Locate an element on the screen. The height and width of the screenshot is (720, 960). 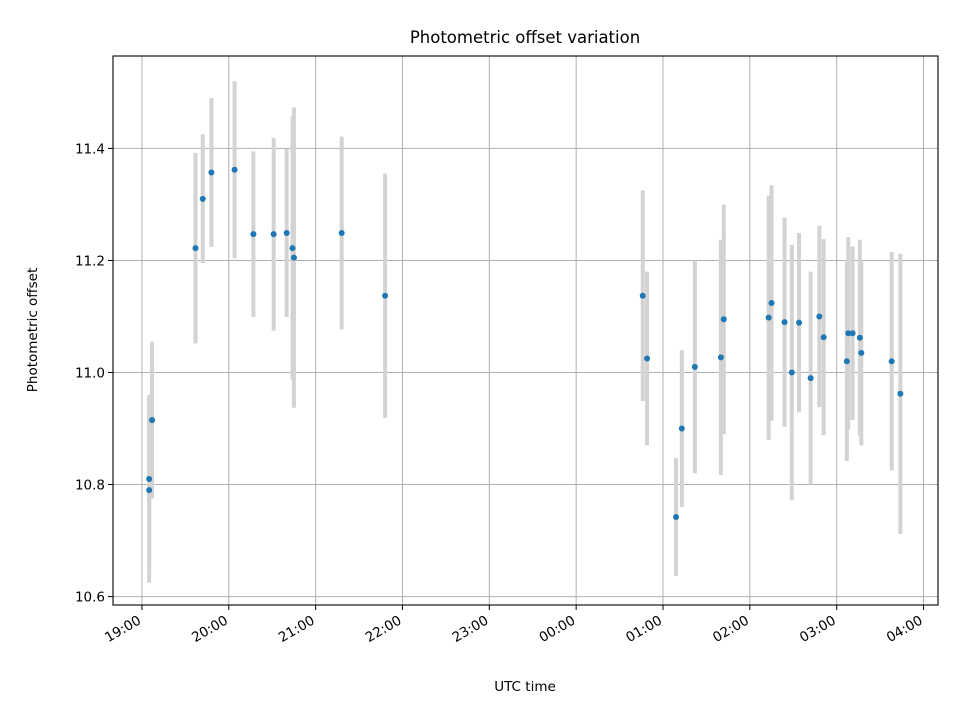
y-axis-ticks: 10.6 10.8 11.0 11.2 11.4 is located at coordinates (94, 373).